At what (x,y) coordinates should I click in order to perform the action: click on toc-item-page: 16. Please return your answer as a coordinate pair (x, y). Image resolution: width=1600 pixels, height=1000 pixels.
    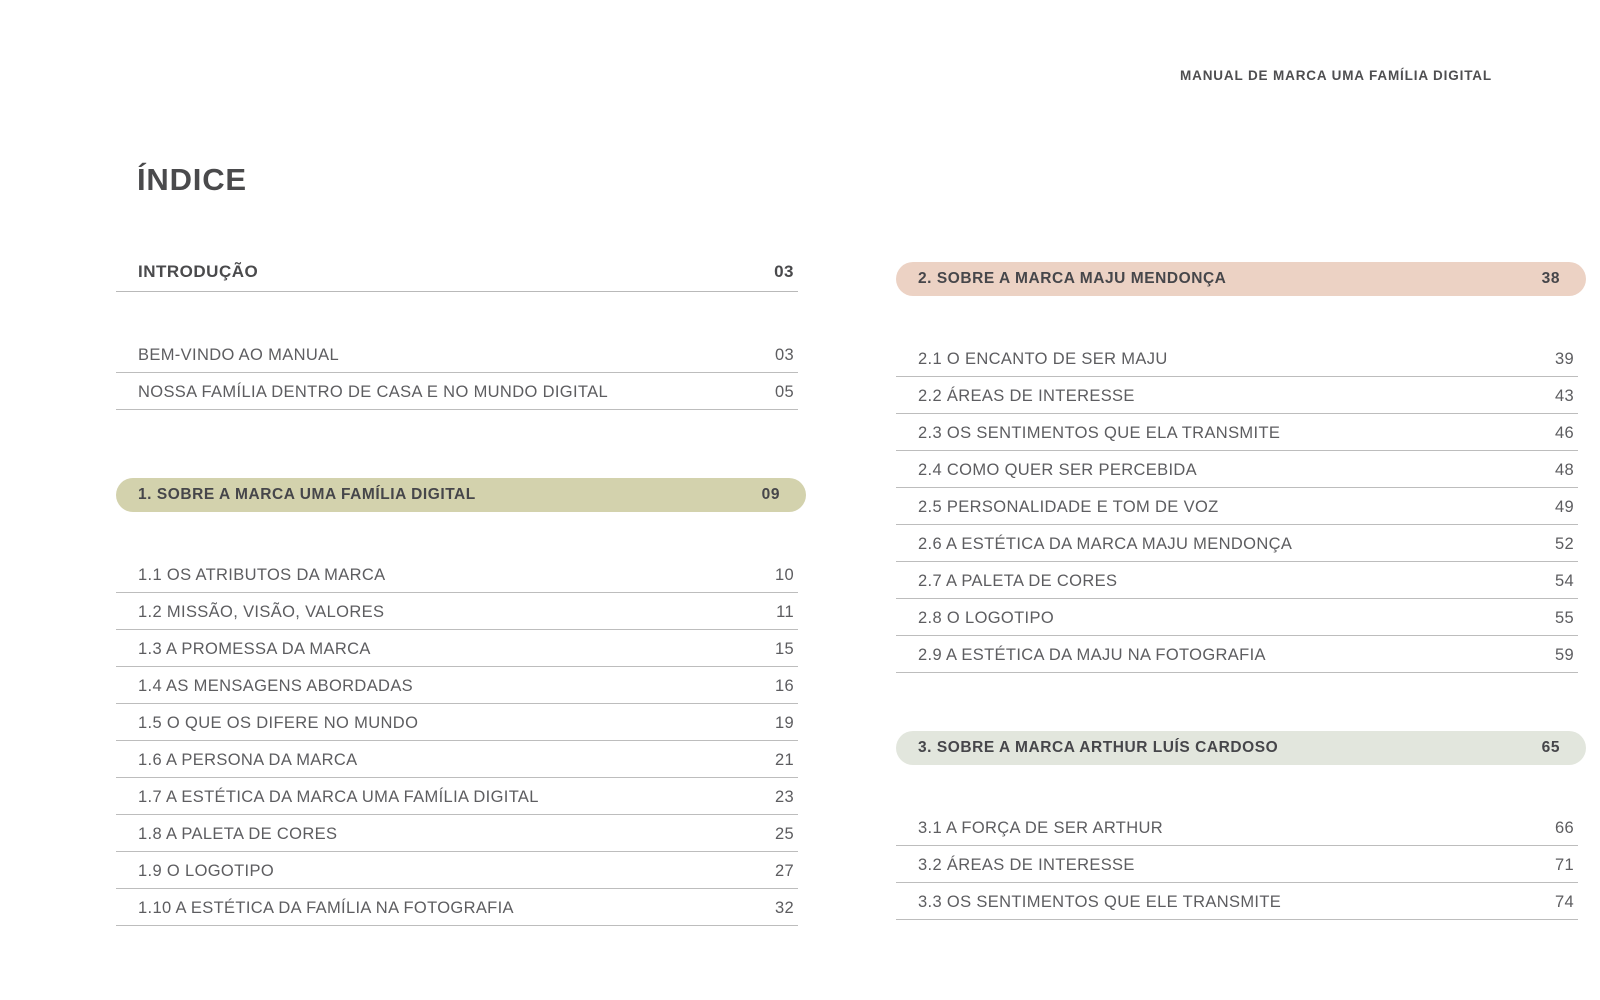
    Looking at the image, I should click on (784, 686).